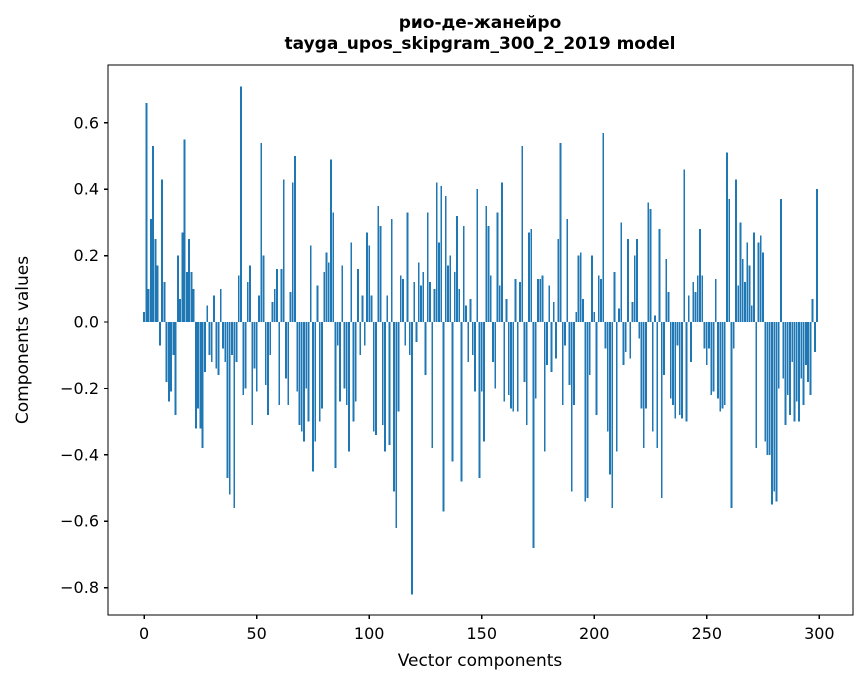  I want to click on chart-title-line2: tayga_upos_skipgram_300_2_2019 model, so click(480, 44).